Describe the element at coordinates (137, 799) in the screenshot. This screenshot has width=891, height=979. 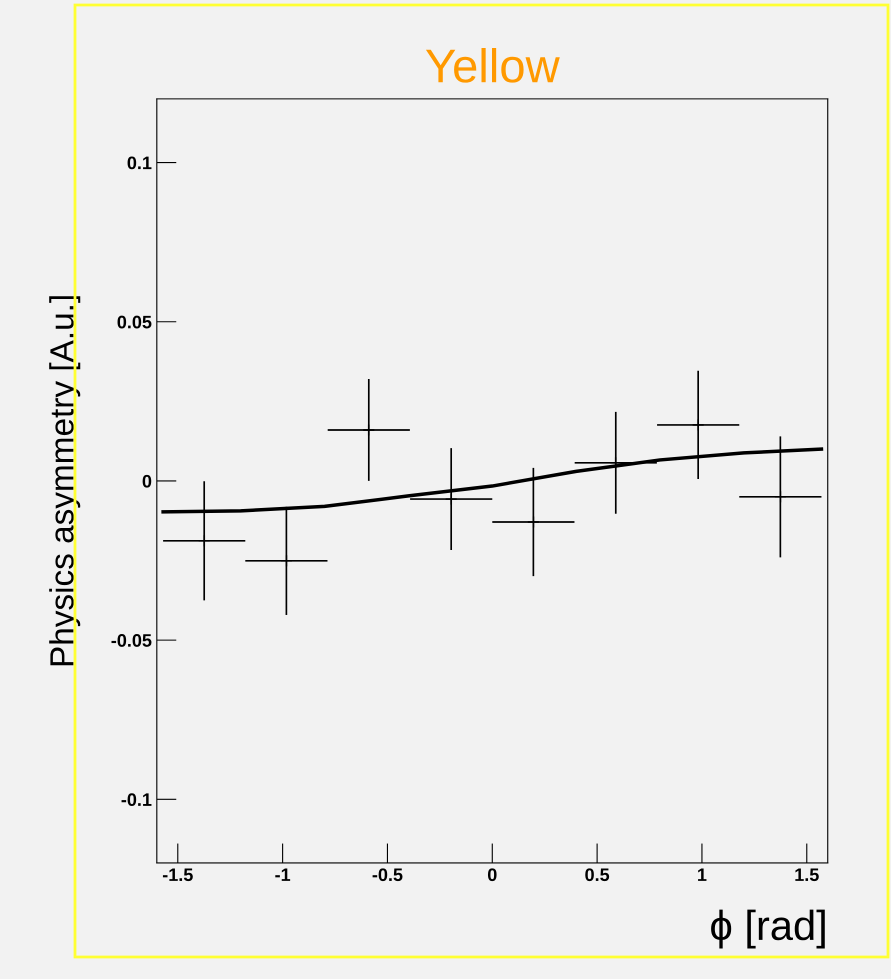
I see `y-tick-label: -0.1` at that location.